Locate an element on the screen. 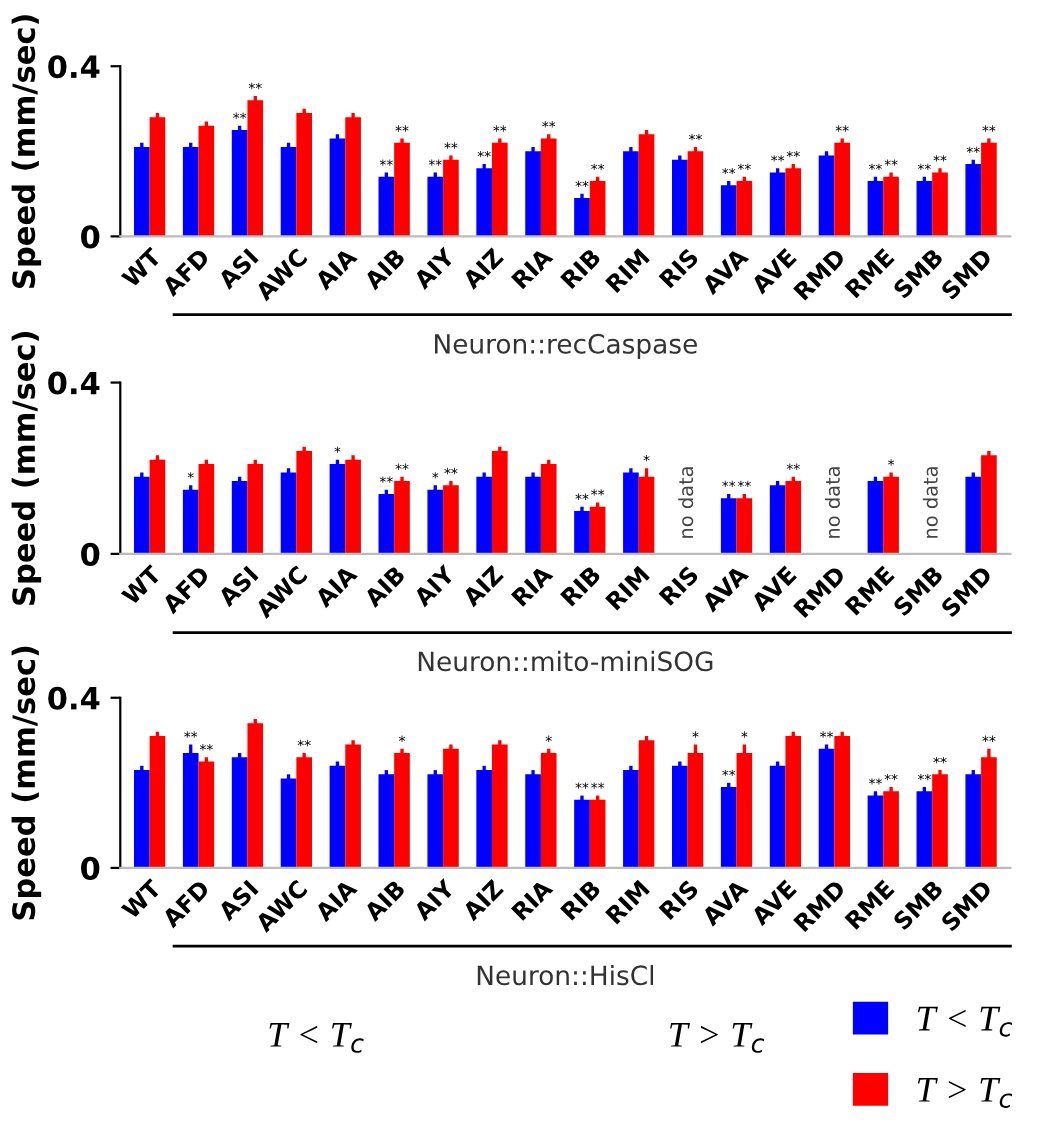  annotation: no data is located at coordinates (686, 502).